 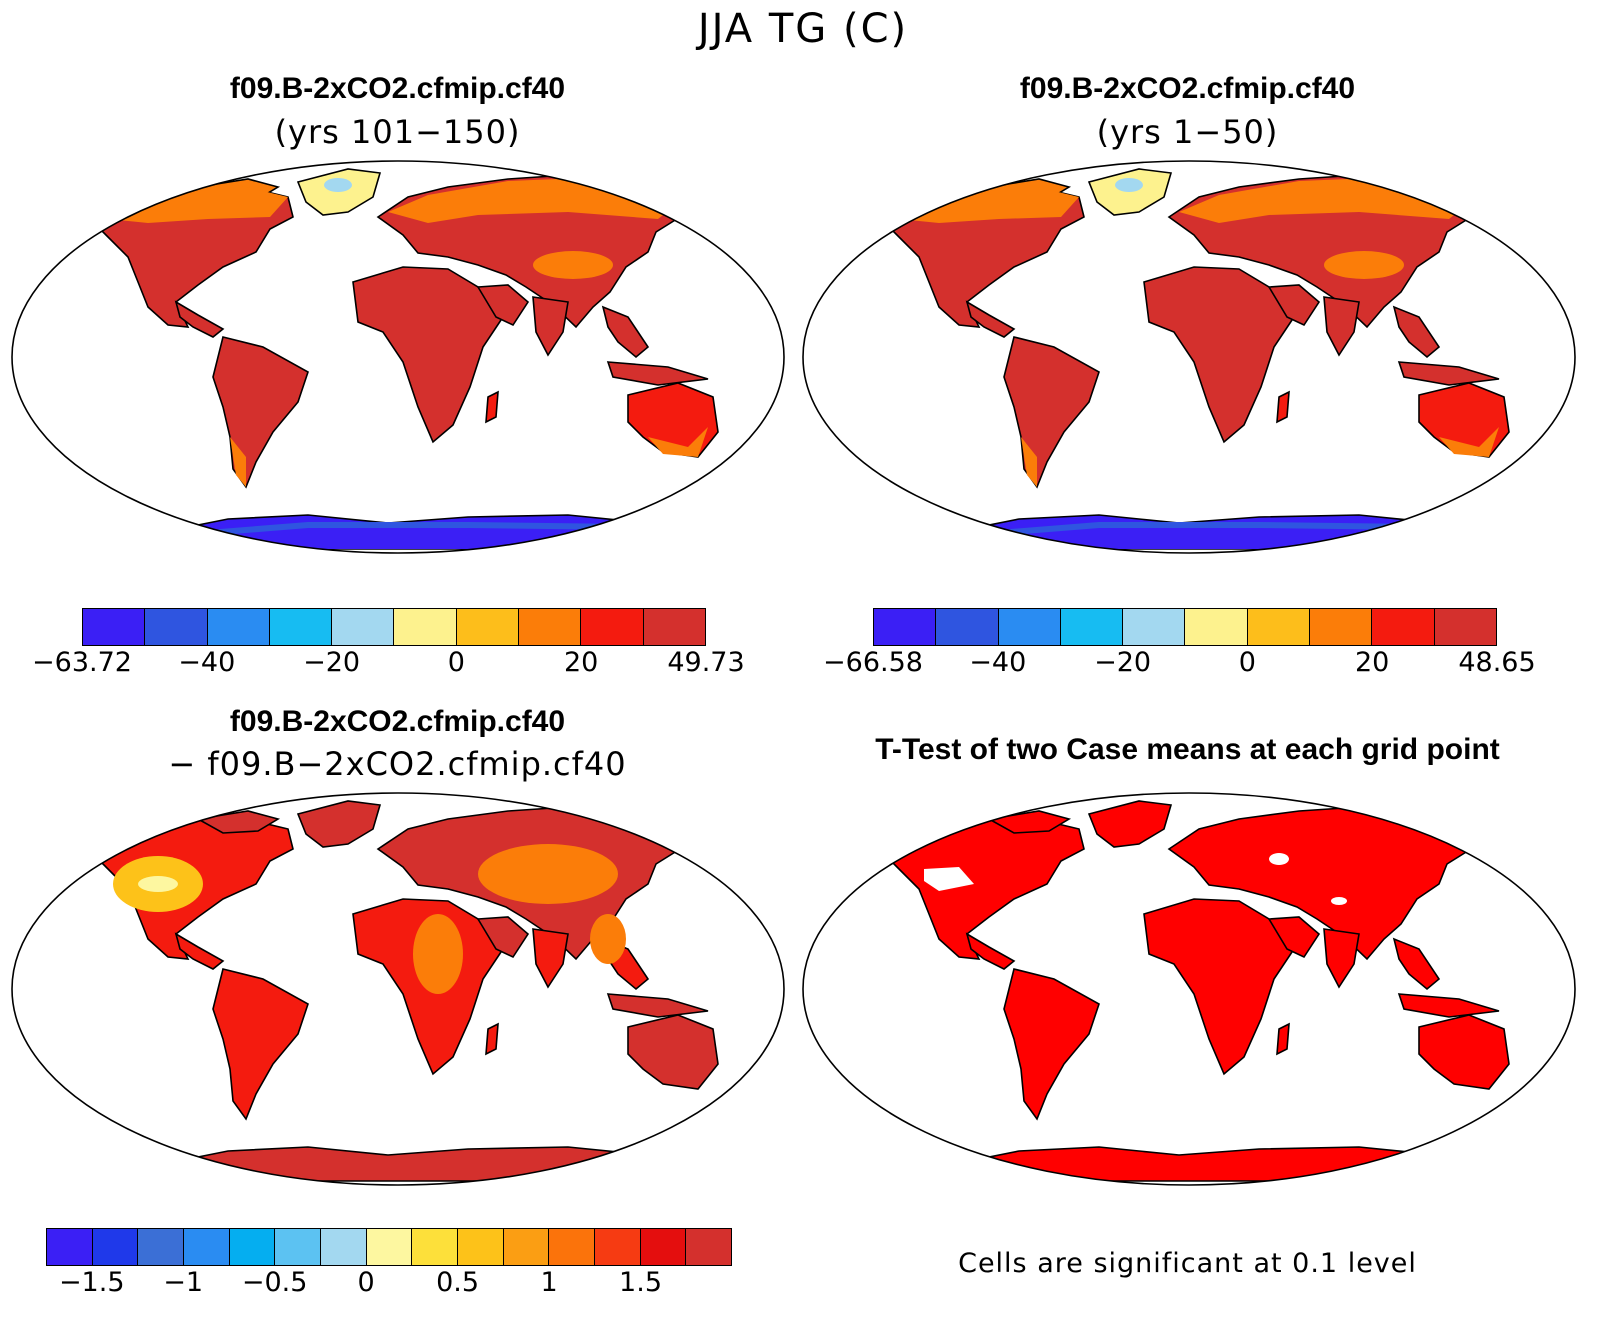 I want to click on panel1-colorbar-ticks: −63.72 −40 −20 0 20 49.73, so click(x=388, y=656).